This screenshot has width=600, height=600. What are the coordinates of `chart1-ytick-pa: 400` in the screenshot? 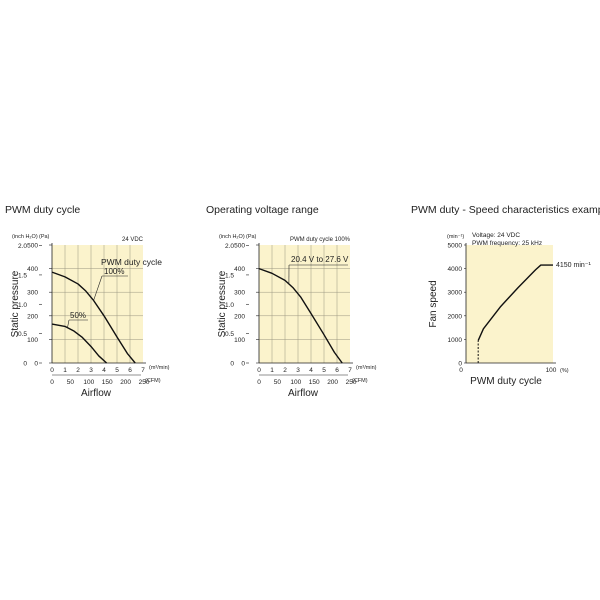 It's located at (32, 269).